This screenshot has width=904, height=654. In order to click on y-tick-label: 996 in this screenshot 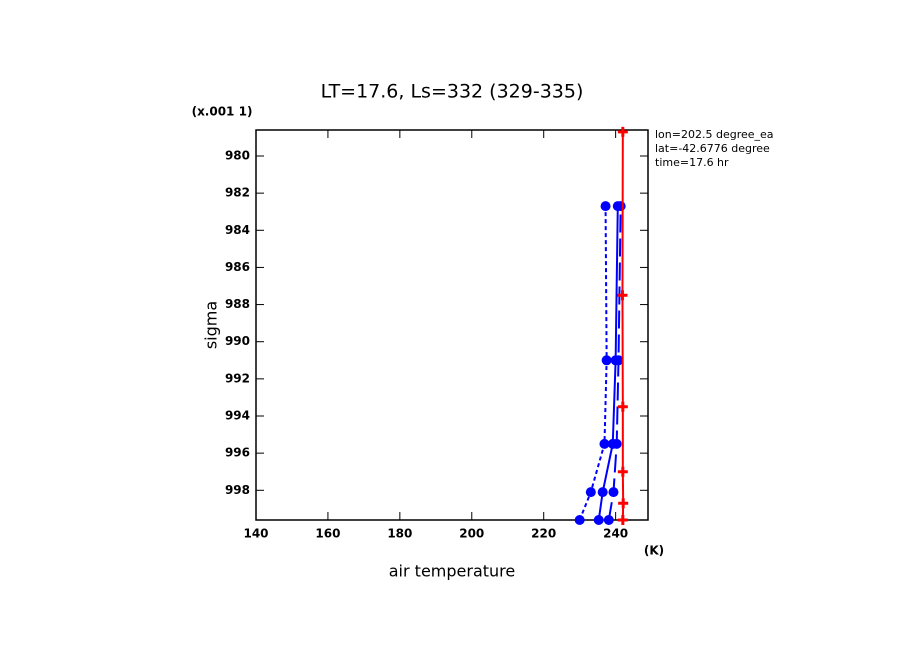, I will do `click(237, 453)`.